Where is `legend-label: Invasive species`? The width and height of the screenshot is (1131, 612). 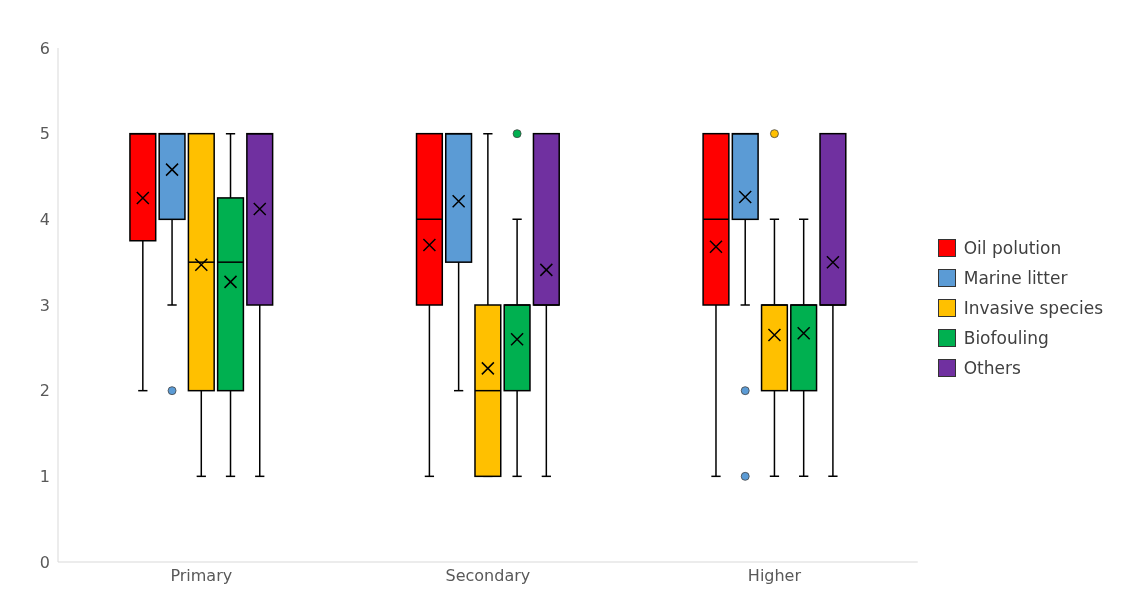
legend-label: Invasive species is located at coordinates (1033, 308).